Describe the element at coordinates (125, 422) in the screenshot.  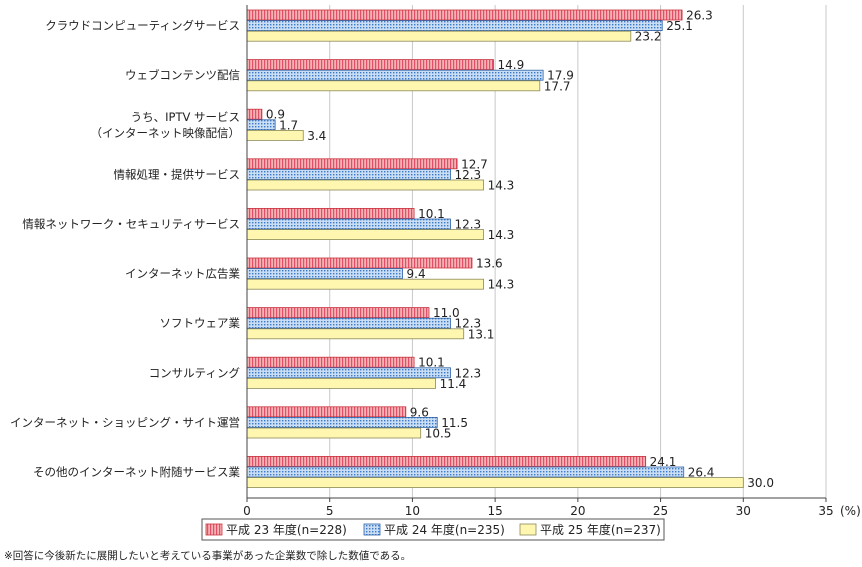
I see `category-label-8: インターネット・ショッピング・サイト運営` at that location.